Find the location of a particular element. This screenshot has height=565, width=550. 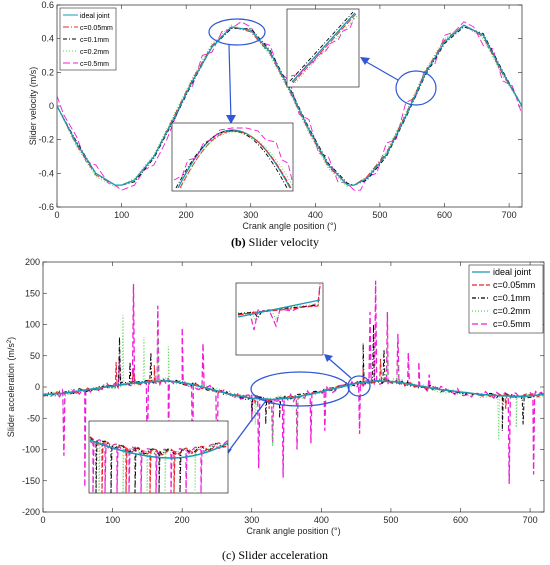

acceleration-y-tick-label: 0 is located at coordinates (37, 387).